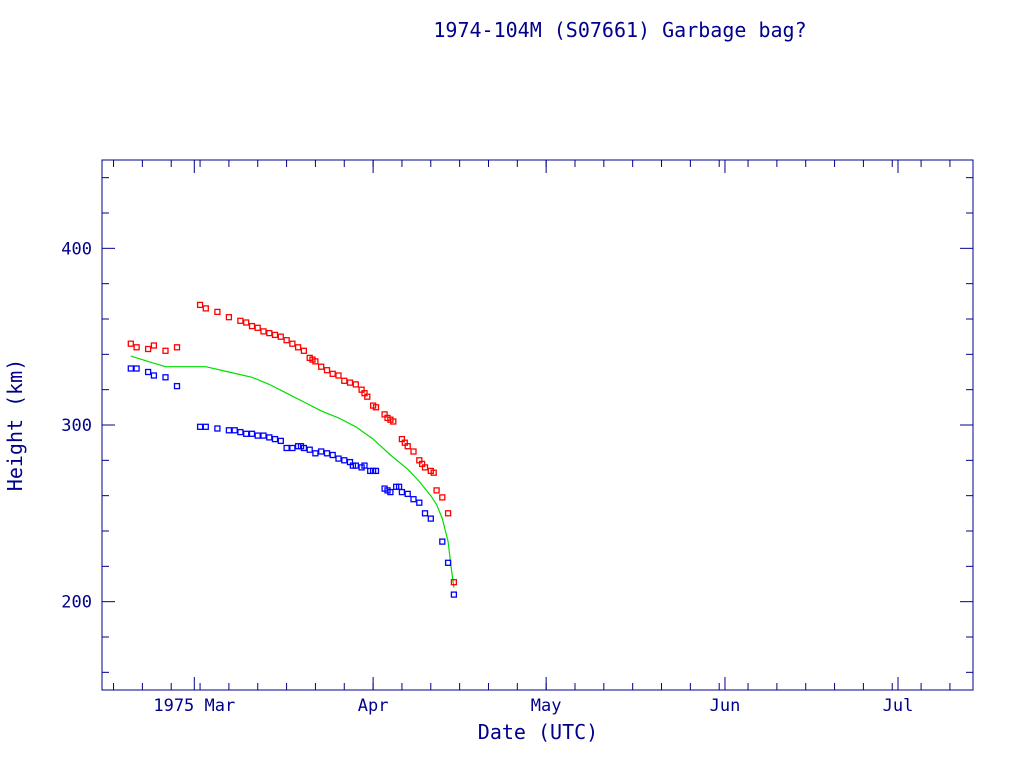 This screenshot has width=1024, height=772. What do you see at coordinates (546, 706) in the screenshot?
I see `x-tick-label: May` at bounding box center [546, 706].